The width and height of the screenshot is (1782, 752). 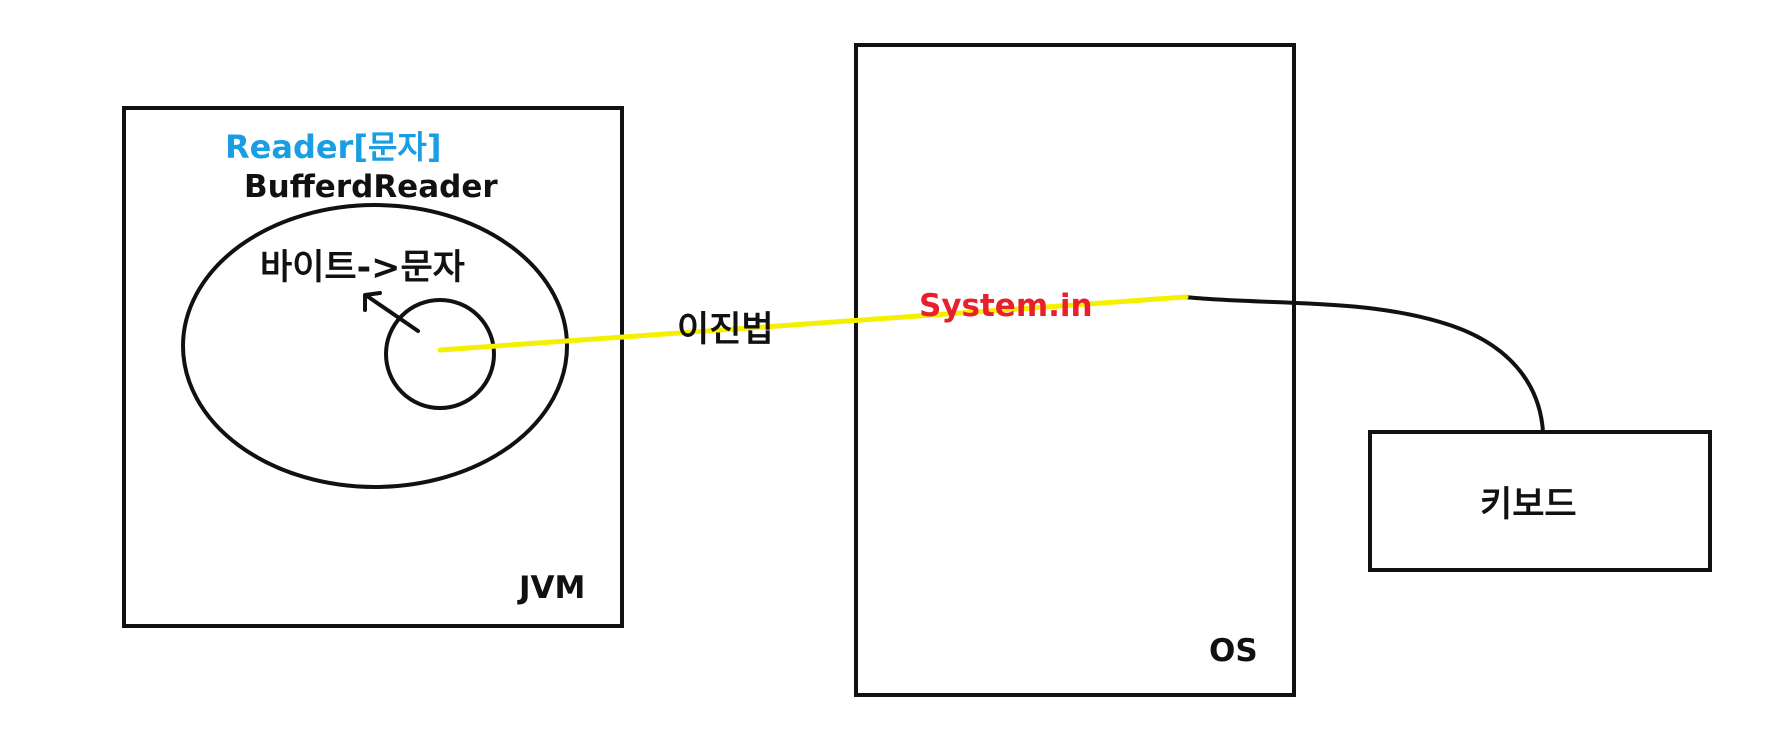 I want to click on keyboard-cable, so click(x=1364, y=364).